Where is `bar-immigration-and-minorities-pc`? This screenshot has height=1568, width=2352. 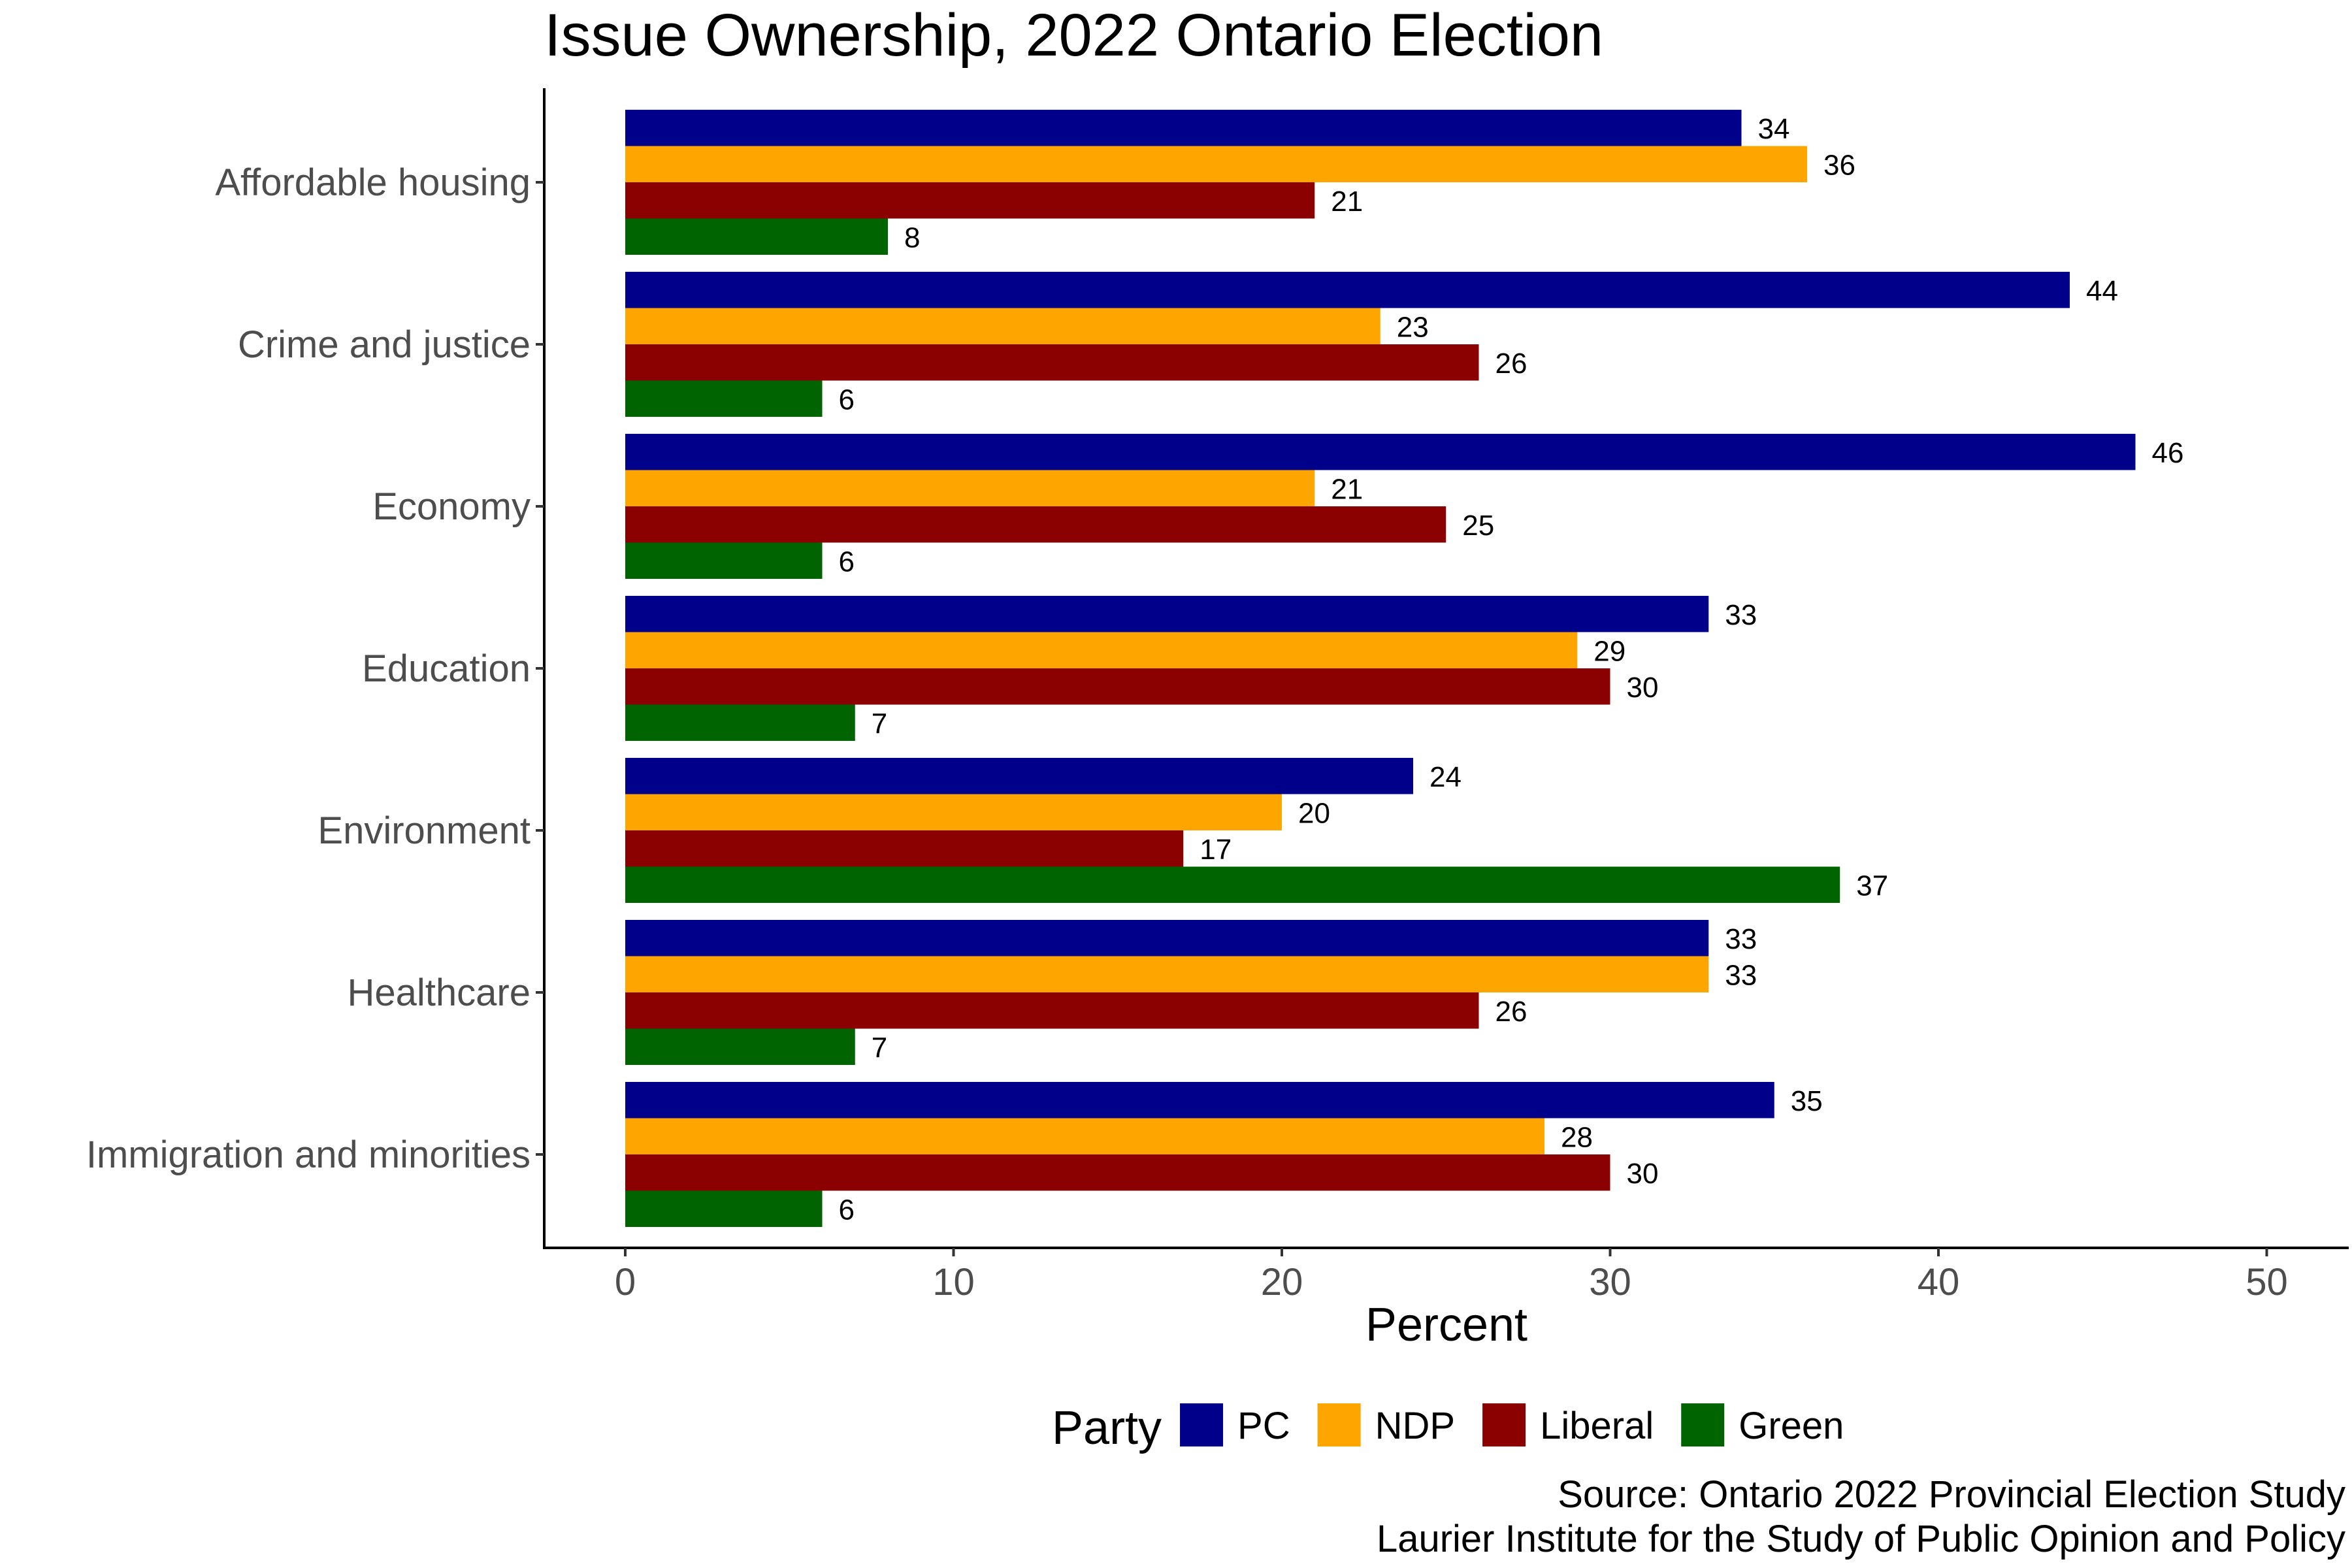
bar-immigration-and-minorities-pc is located at coordinates (1199, 1100).